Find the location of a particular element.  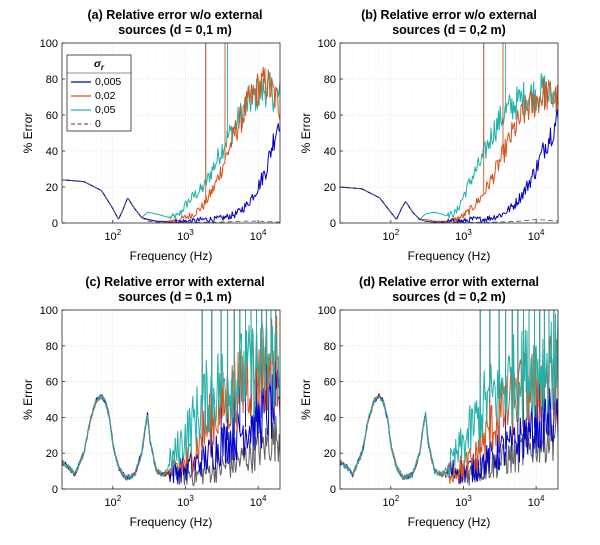

legend-label: 0,02 is located at coordinates (105, 96).